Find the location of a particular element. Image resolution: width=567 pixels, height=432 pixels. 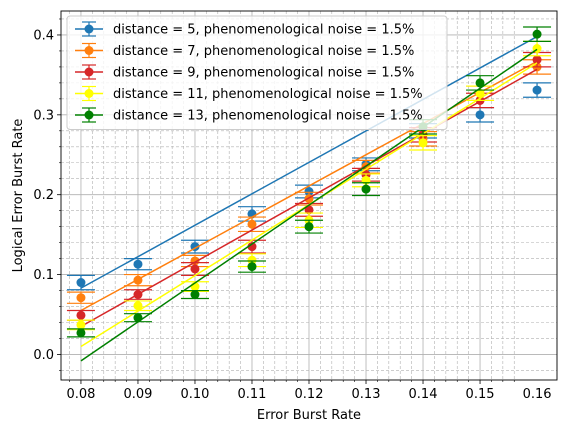

x-tick-label: 0.09 is located at coordinates (137, 394).